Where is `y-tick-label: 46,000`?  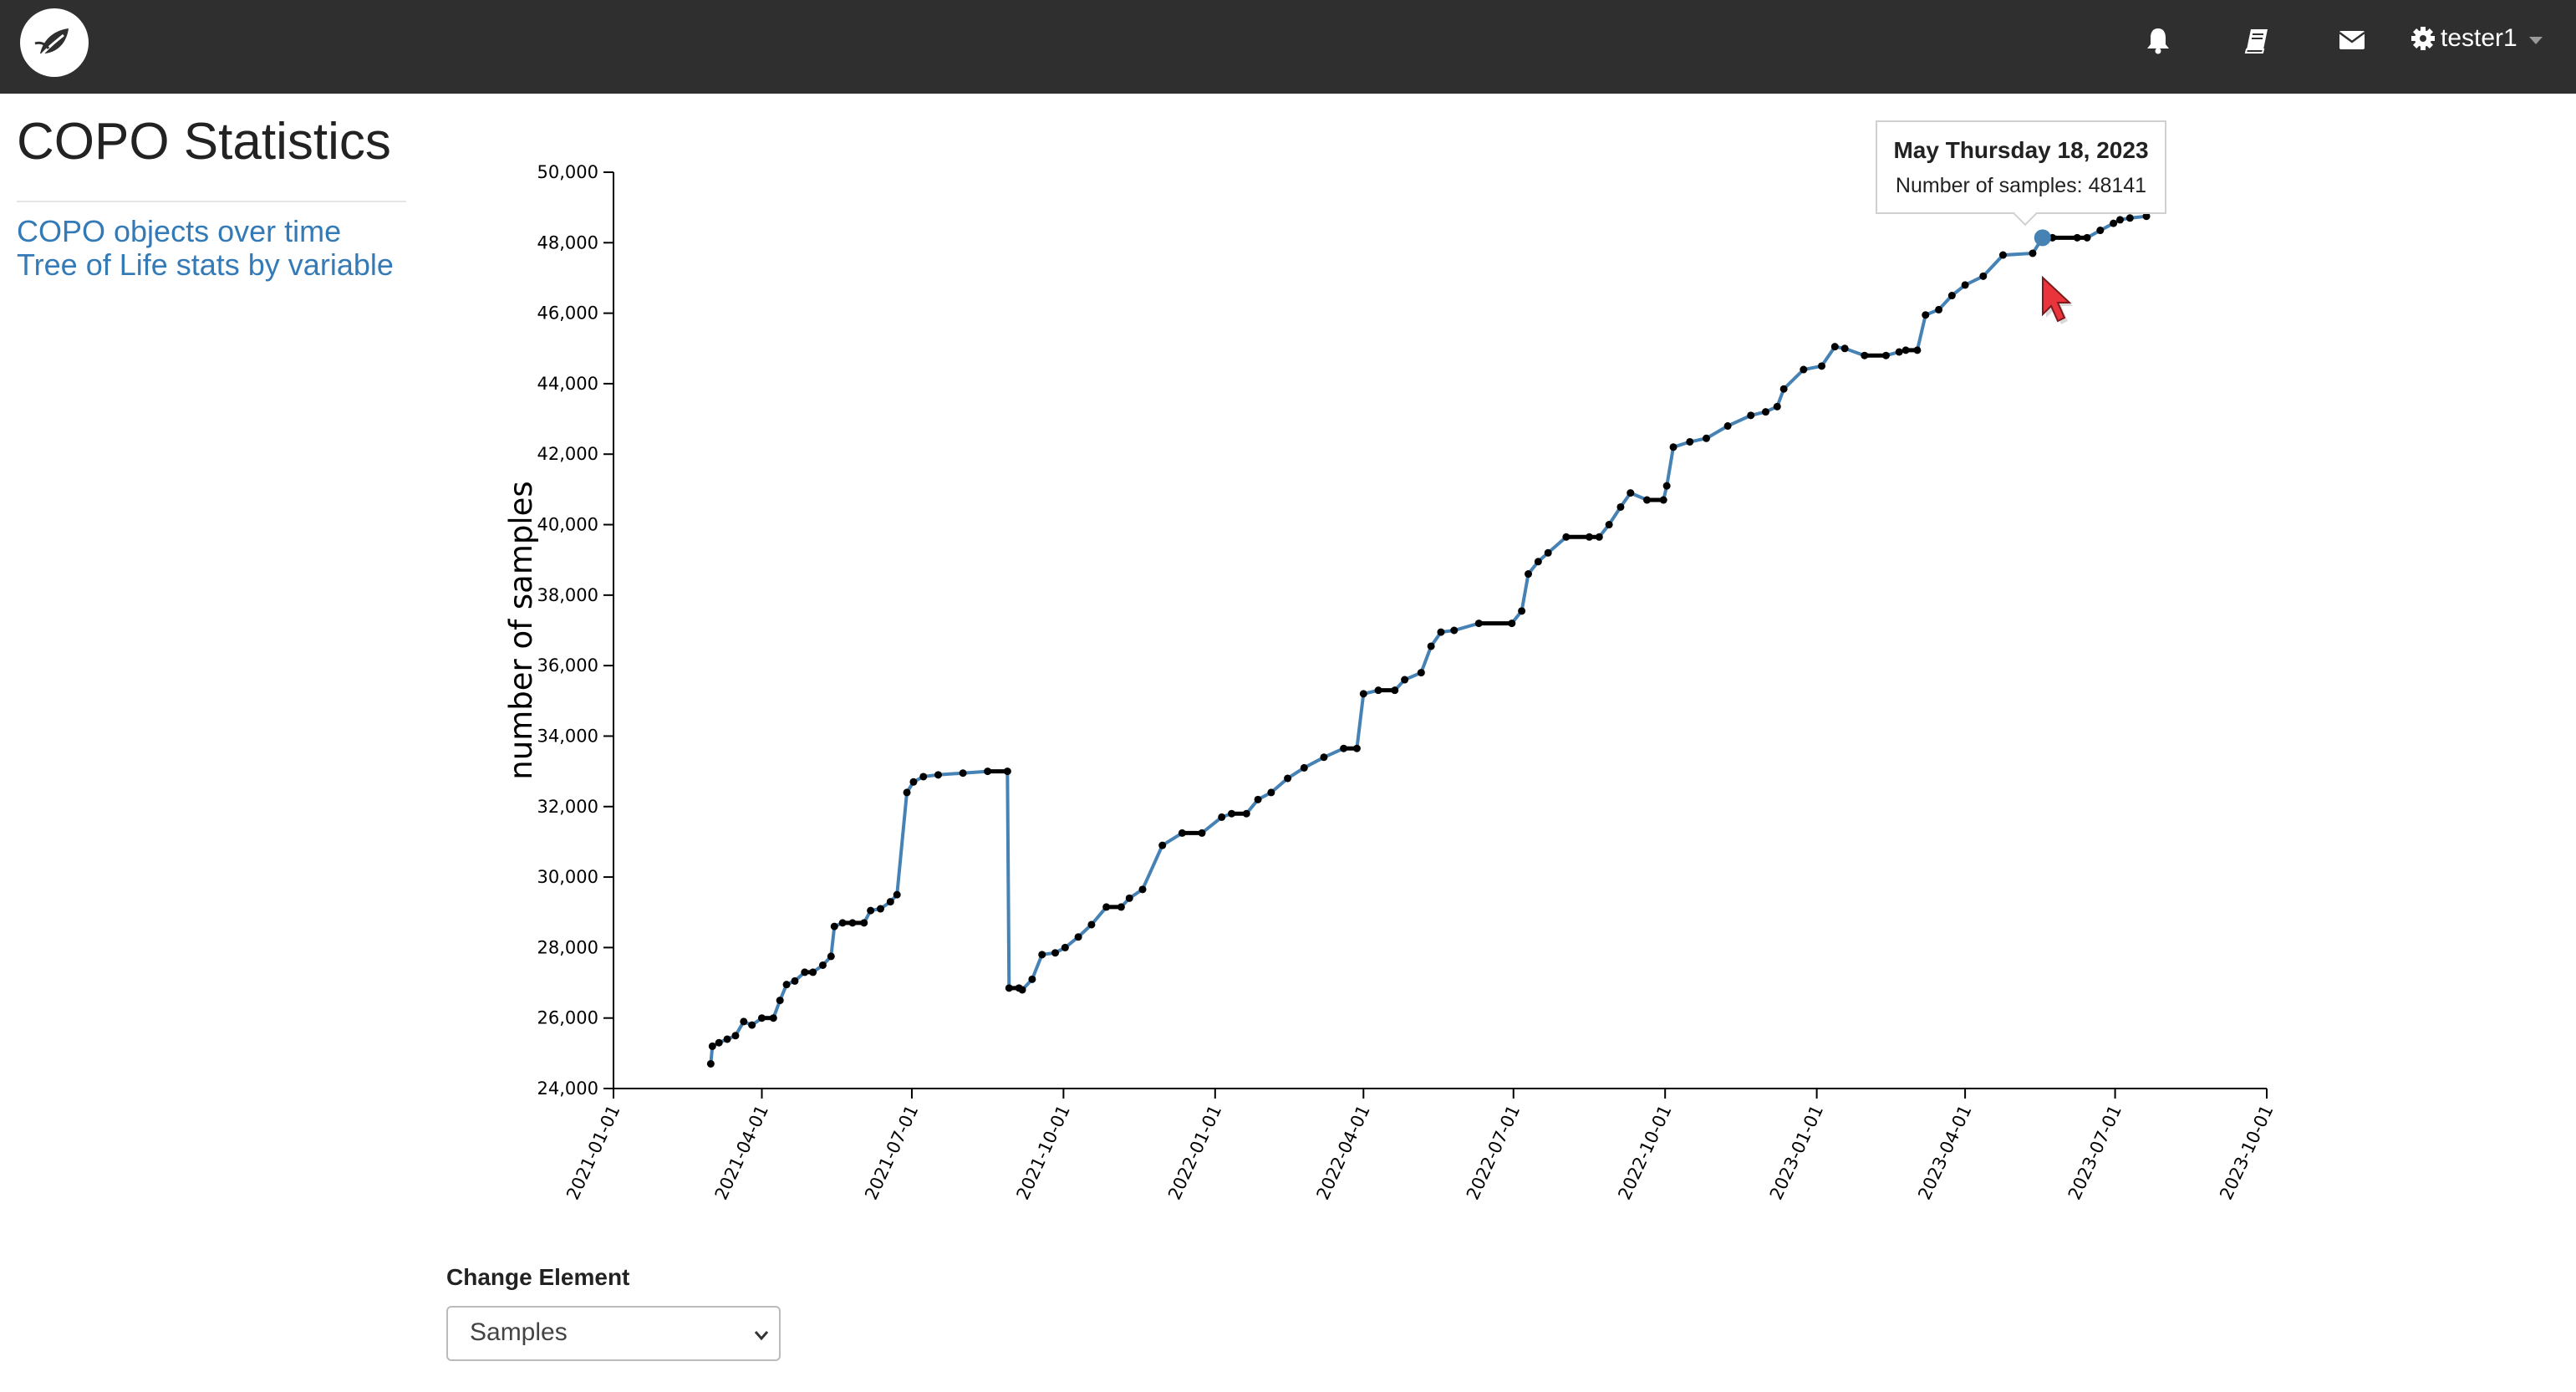 y-tick-label: 46,000 is located at coordinates (567, 313).